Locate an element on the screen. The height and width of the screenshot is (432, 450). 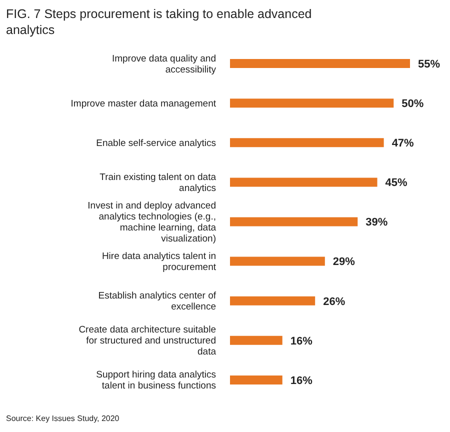
y-tick-label: Improve master data management is located at coordinates (143, 103).